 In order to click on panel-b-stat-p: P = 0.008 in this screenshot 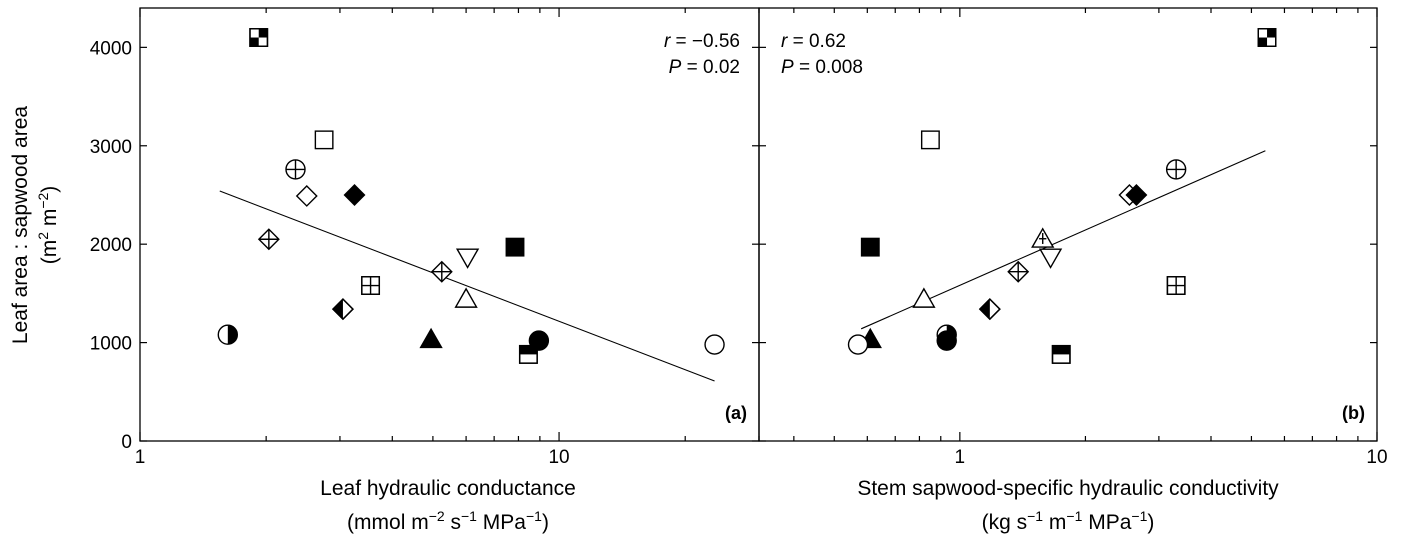, I will do `click(822, 67)`.